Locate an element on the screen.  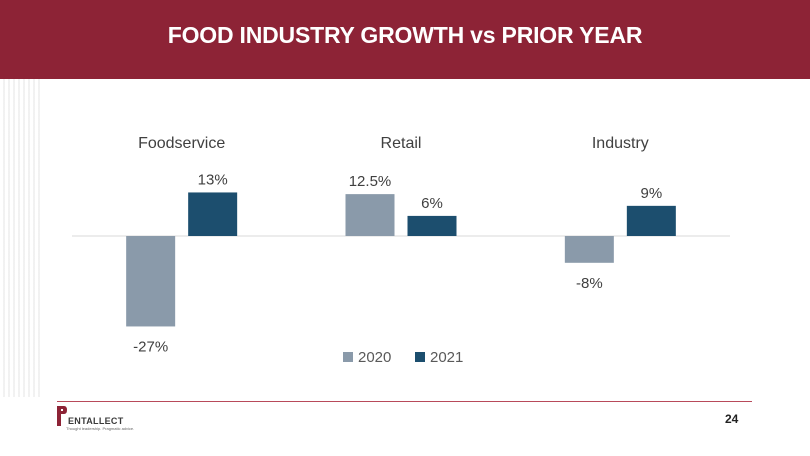
bar-2021-foodservice is located at coordinates (213, 214).